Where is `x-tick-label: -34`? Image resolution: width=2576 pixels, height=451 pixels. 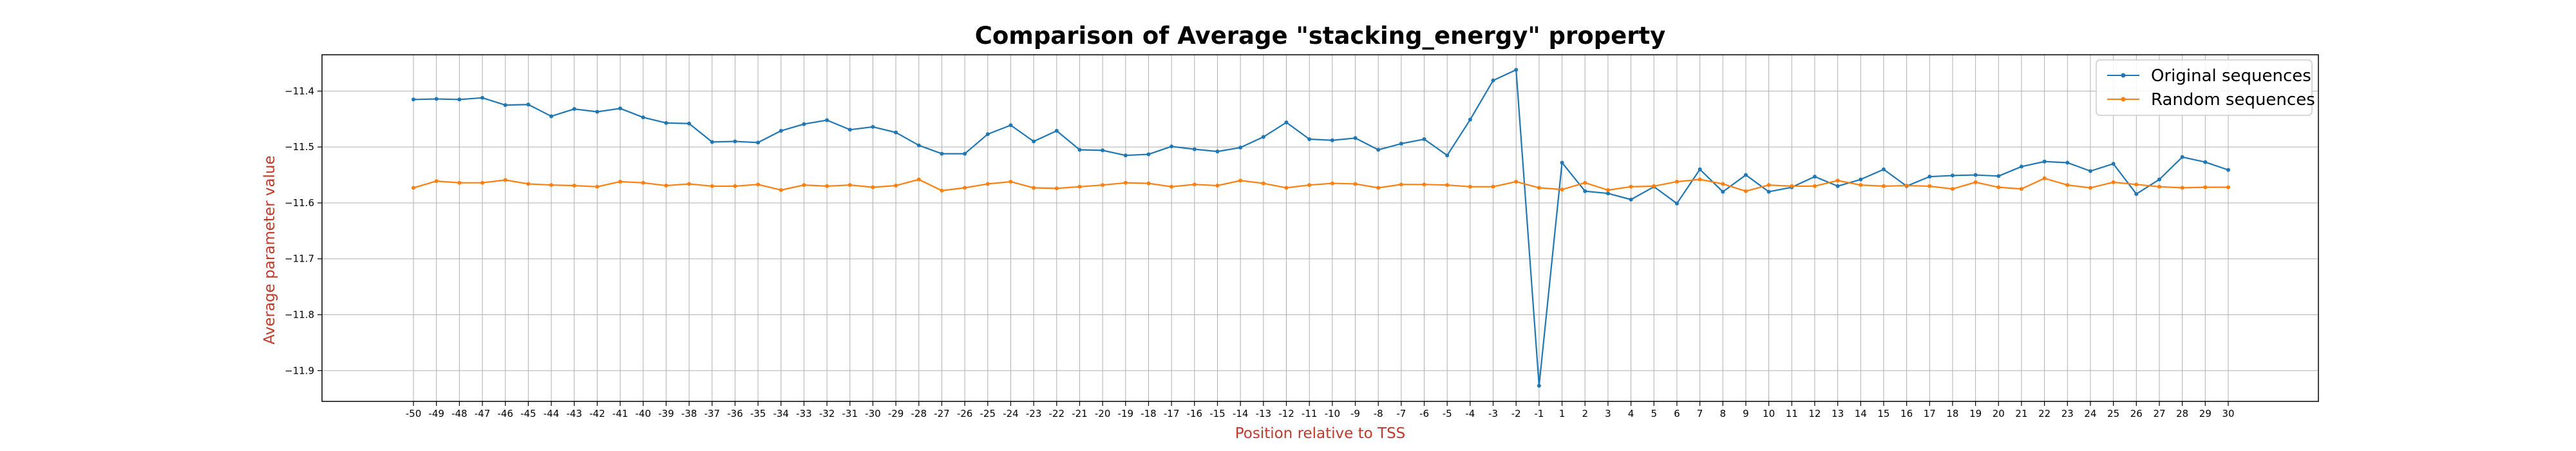 x-tick-label: -34 is located at coordinates (781, 413).